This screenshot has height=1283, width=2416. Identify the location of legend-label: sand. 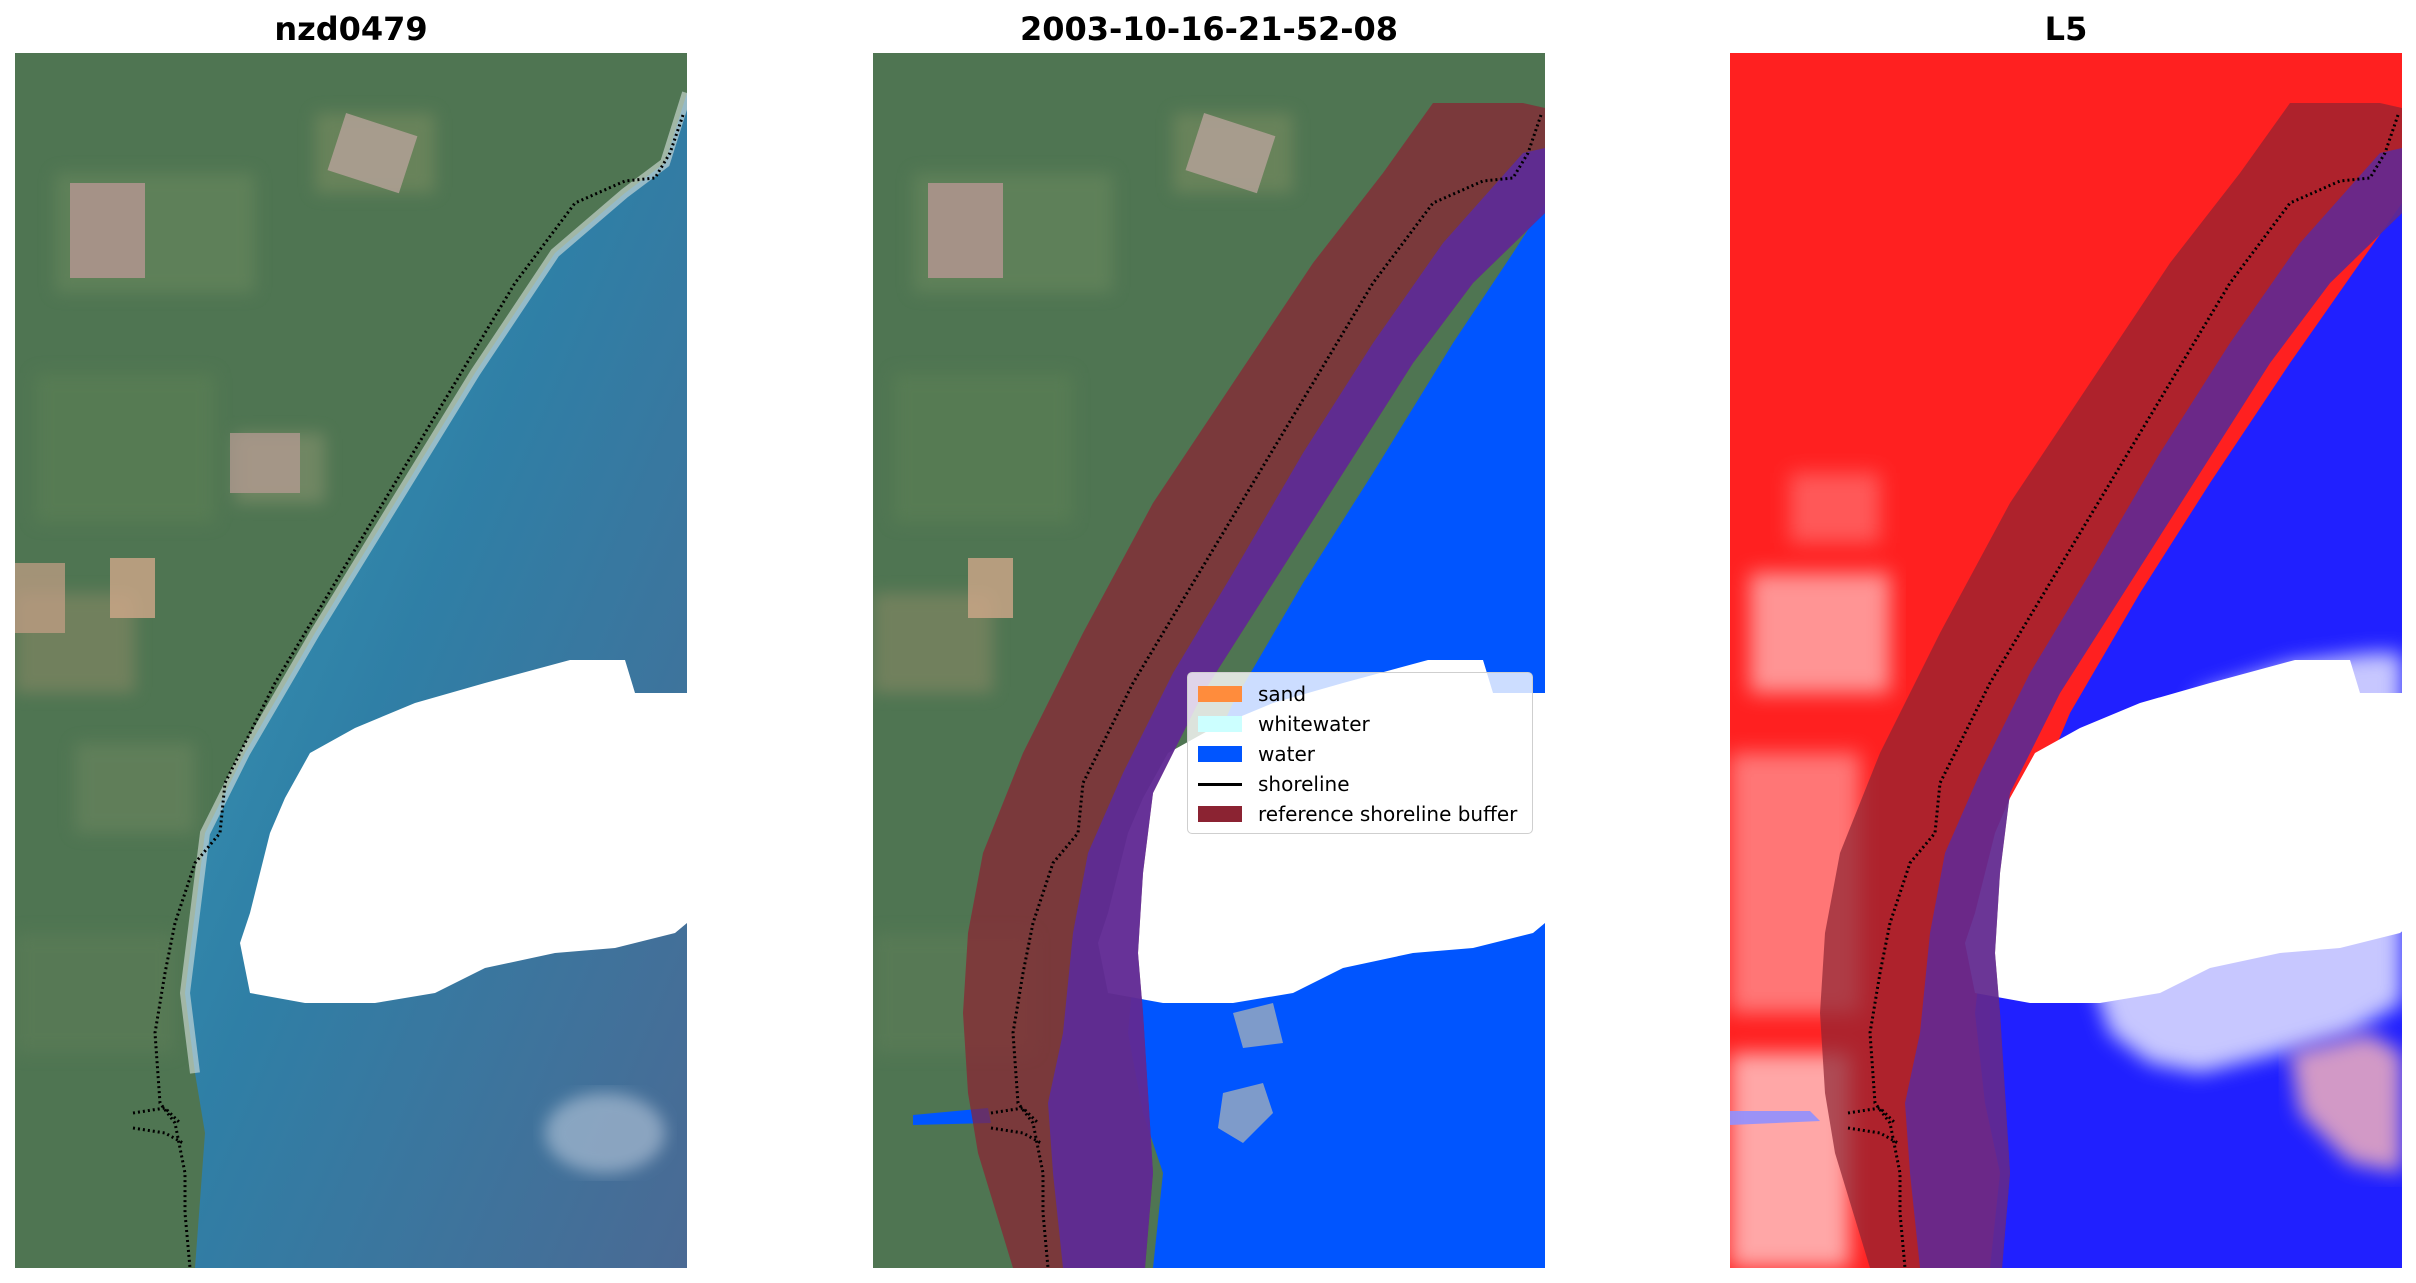
(1282, 694).